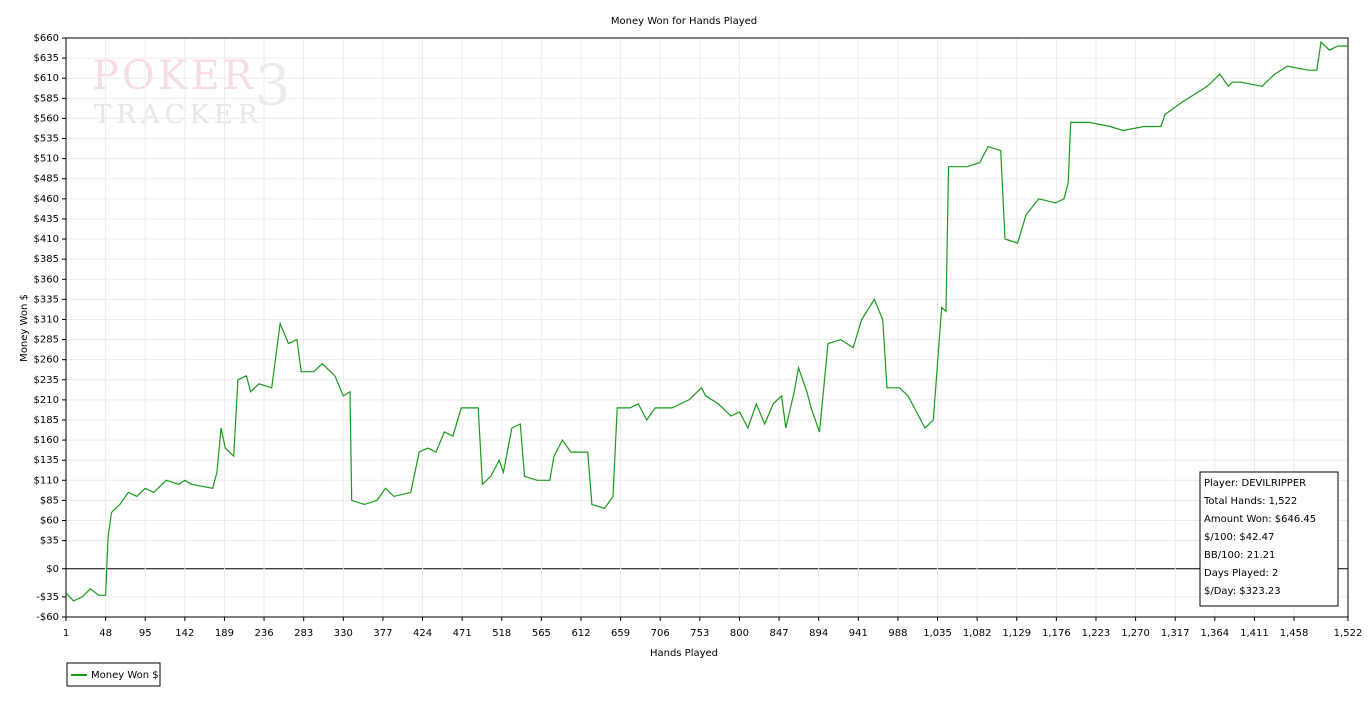  I want to click on y-axis-label: Money Won $, so click(24, 328).